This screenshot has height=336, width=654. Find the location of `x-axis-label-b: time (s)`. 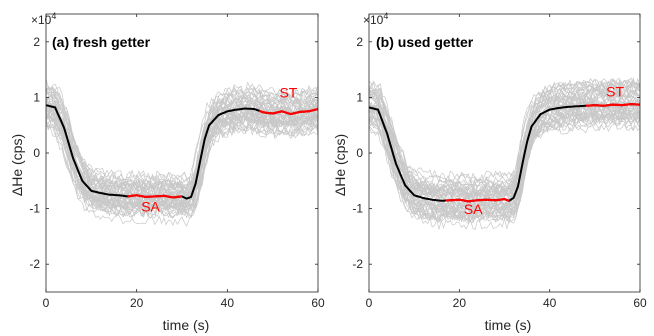

x-axis-label-b: time (s) is located at coordinates (508, 325).